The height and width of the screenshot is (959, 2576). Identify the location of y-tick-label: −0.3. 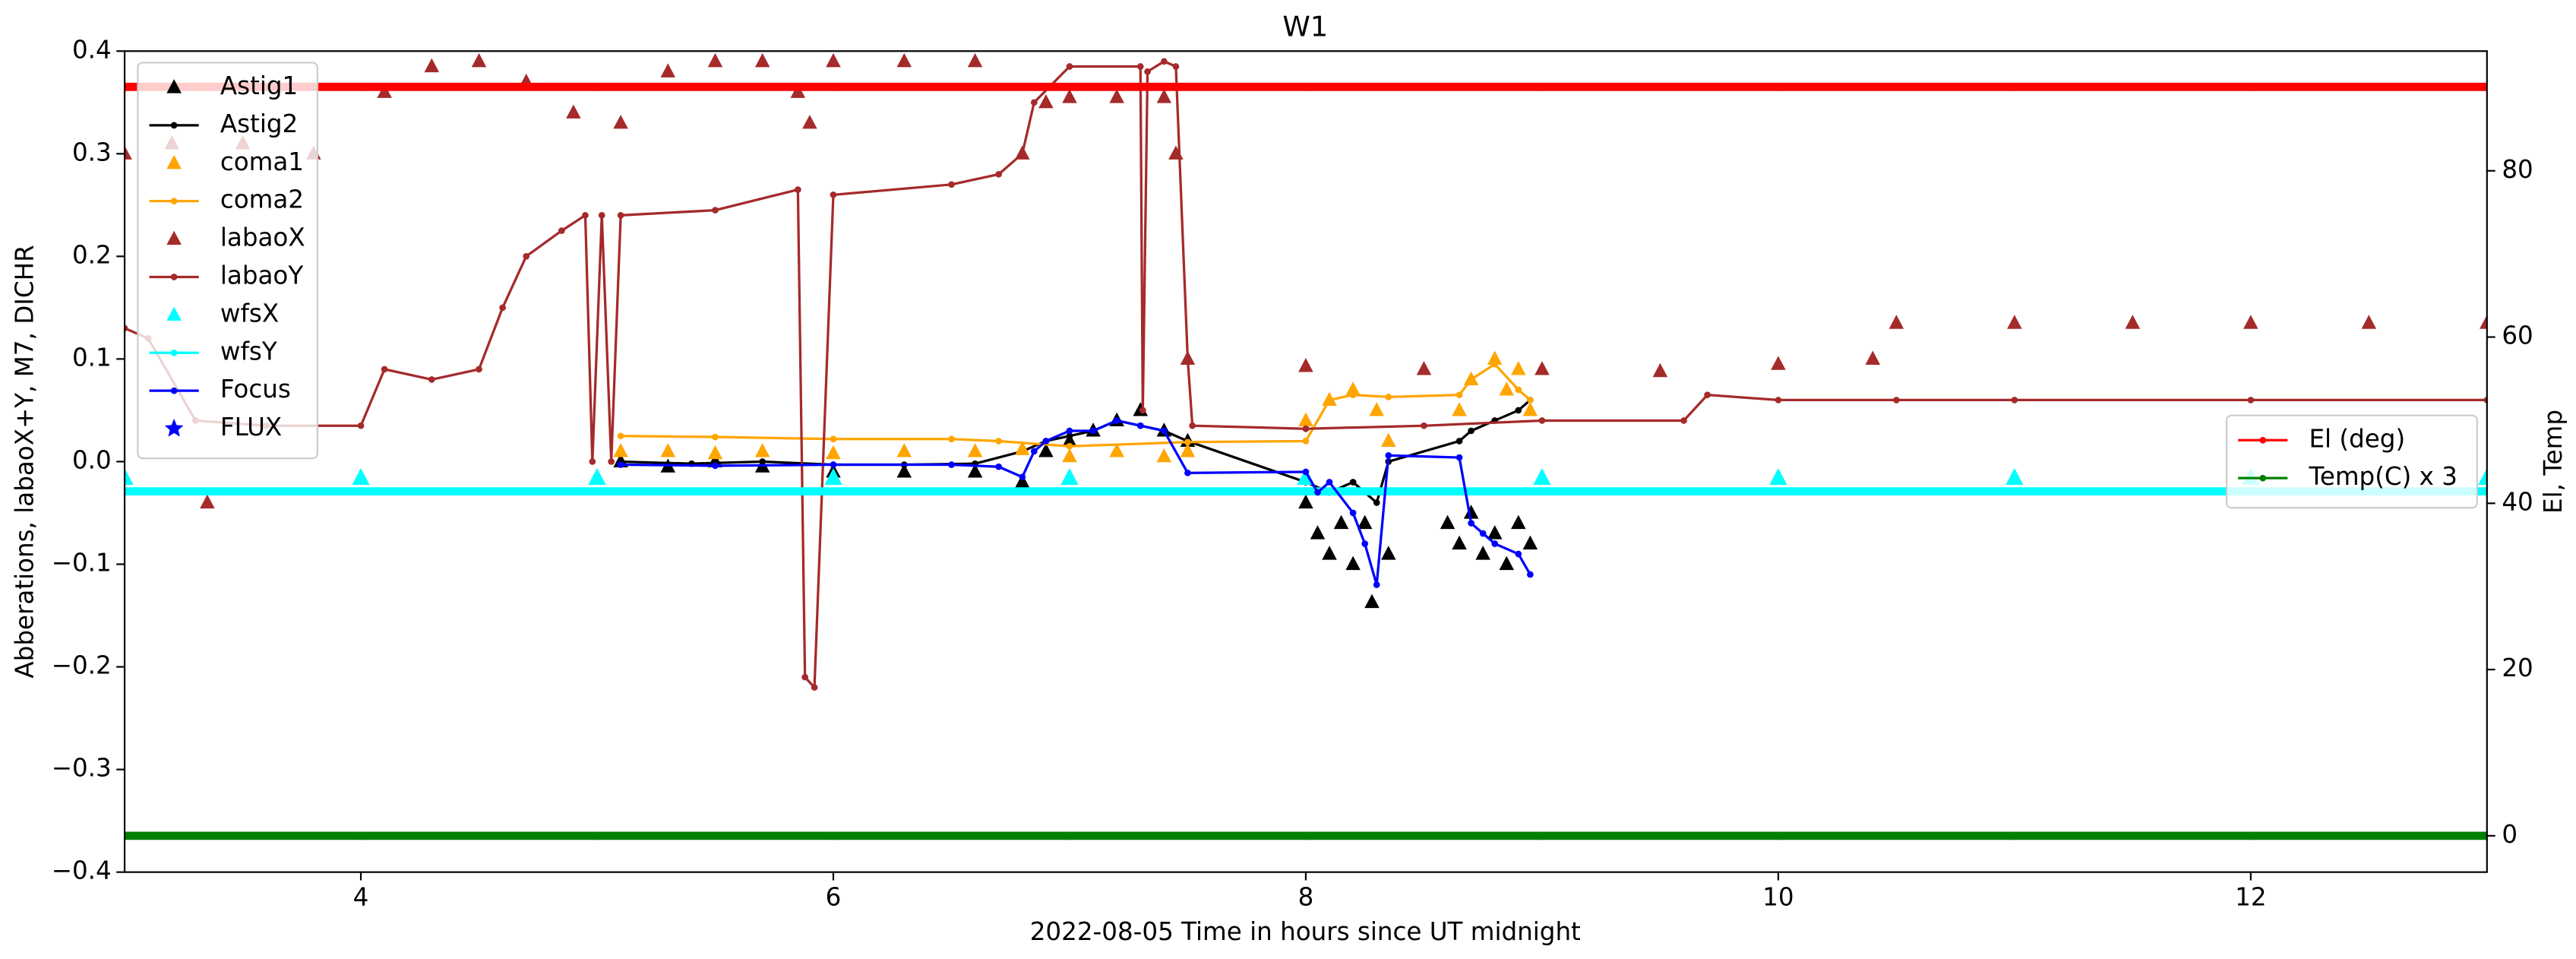
(82, 768).